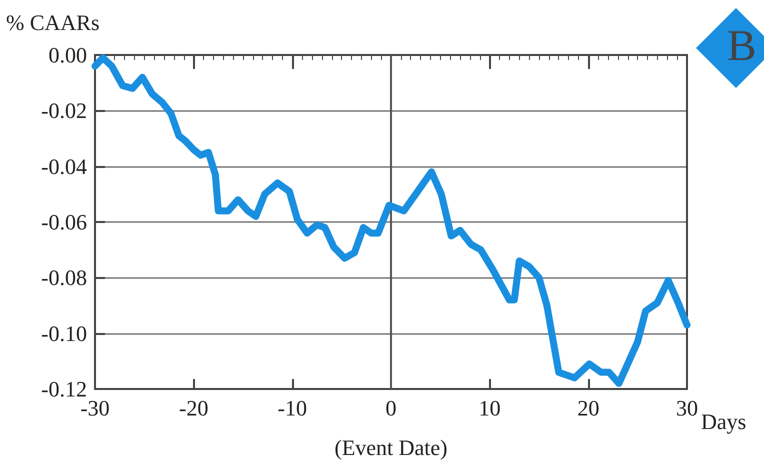  Describe the element at coordinates (588, 408) in the screenshot. I see `x-tick-label: 20` at that location.